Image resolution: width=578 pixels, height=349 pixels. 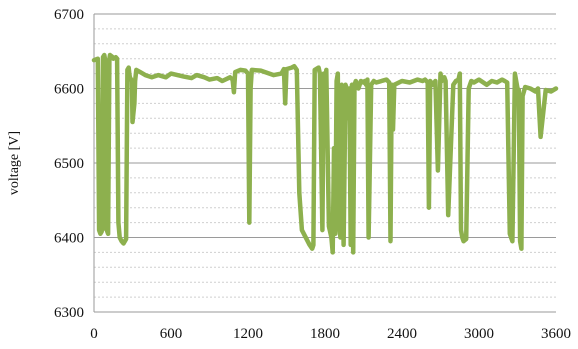 I want to click on x-tick-labels: 0 600 1200 1800 2400 3000 3600, so click(x=330, y=334).